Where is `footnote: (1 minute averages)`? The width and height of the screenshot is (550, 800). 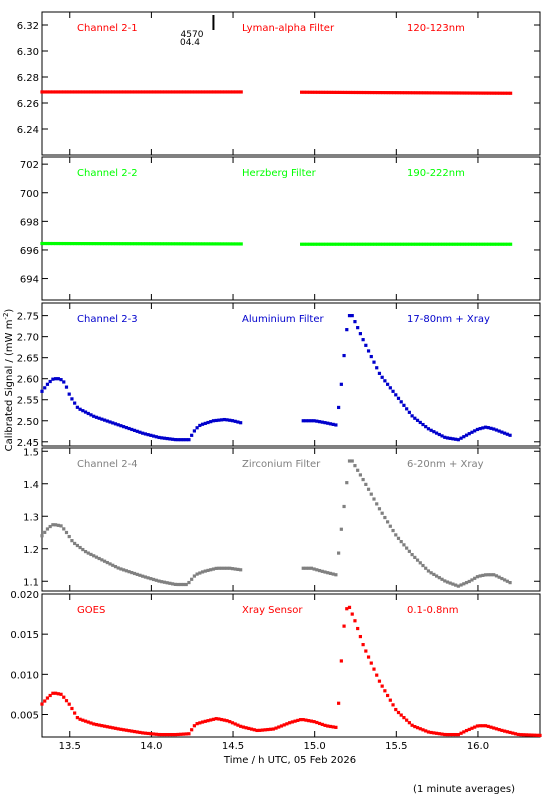
footnote: (1 minute averages) is located at coordinates (464, 789).